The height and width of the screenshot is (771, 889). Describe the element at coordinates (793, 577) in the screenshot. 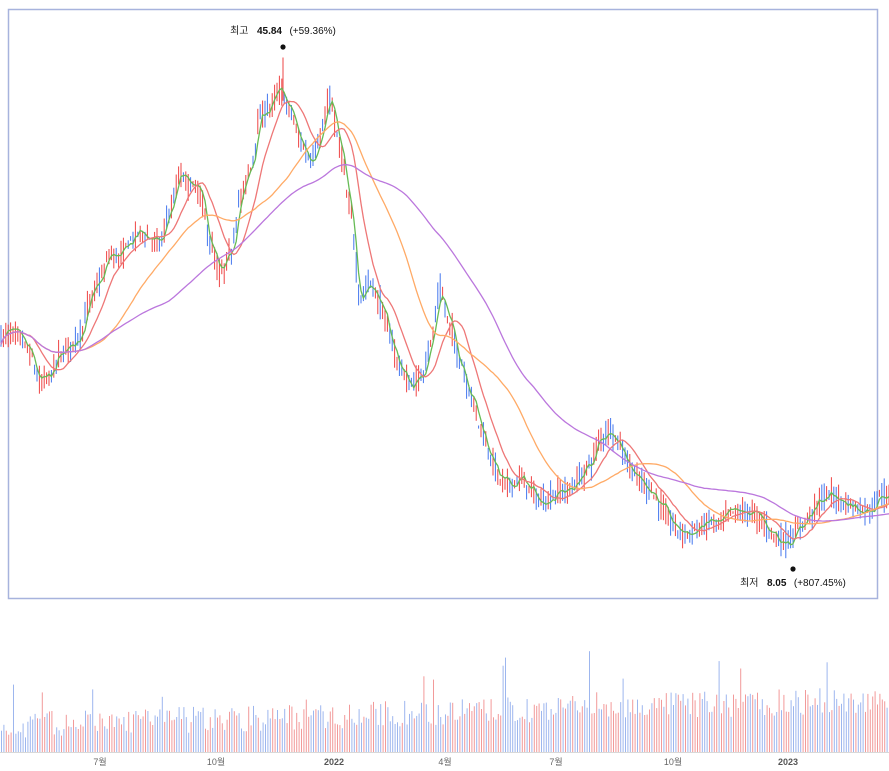

I see `low-annotation: 최저 8.05 (+807.45%)` at that location.